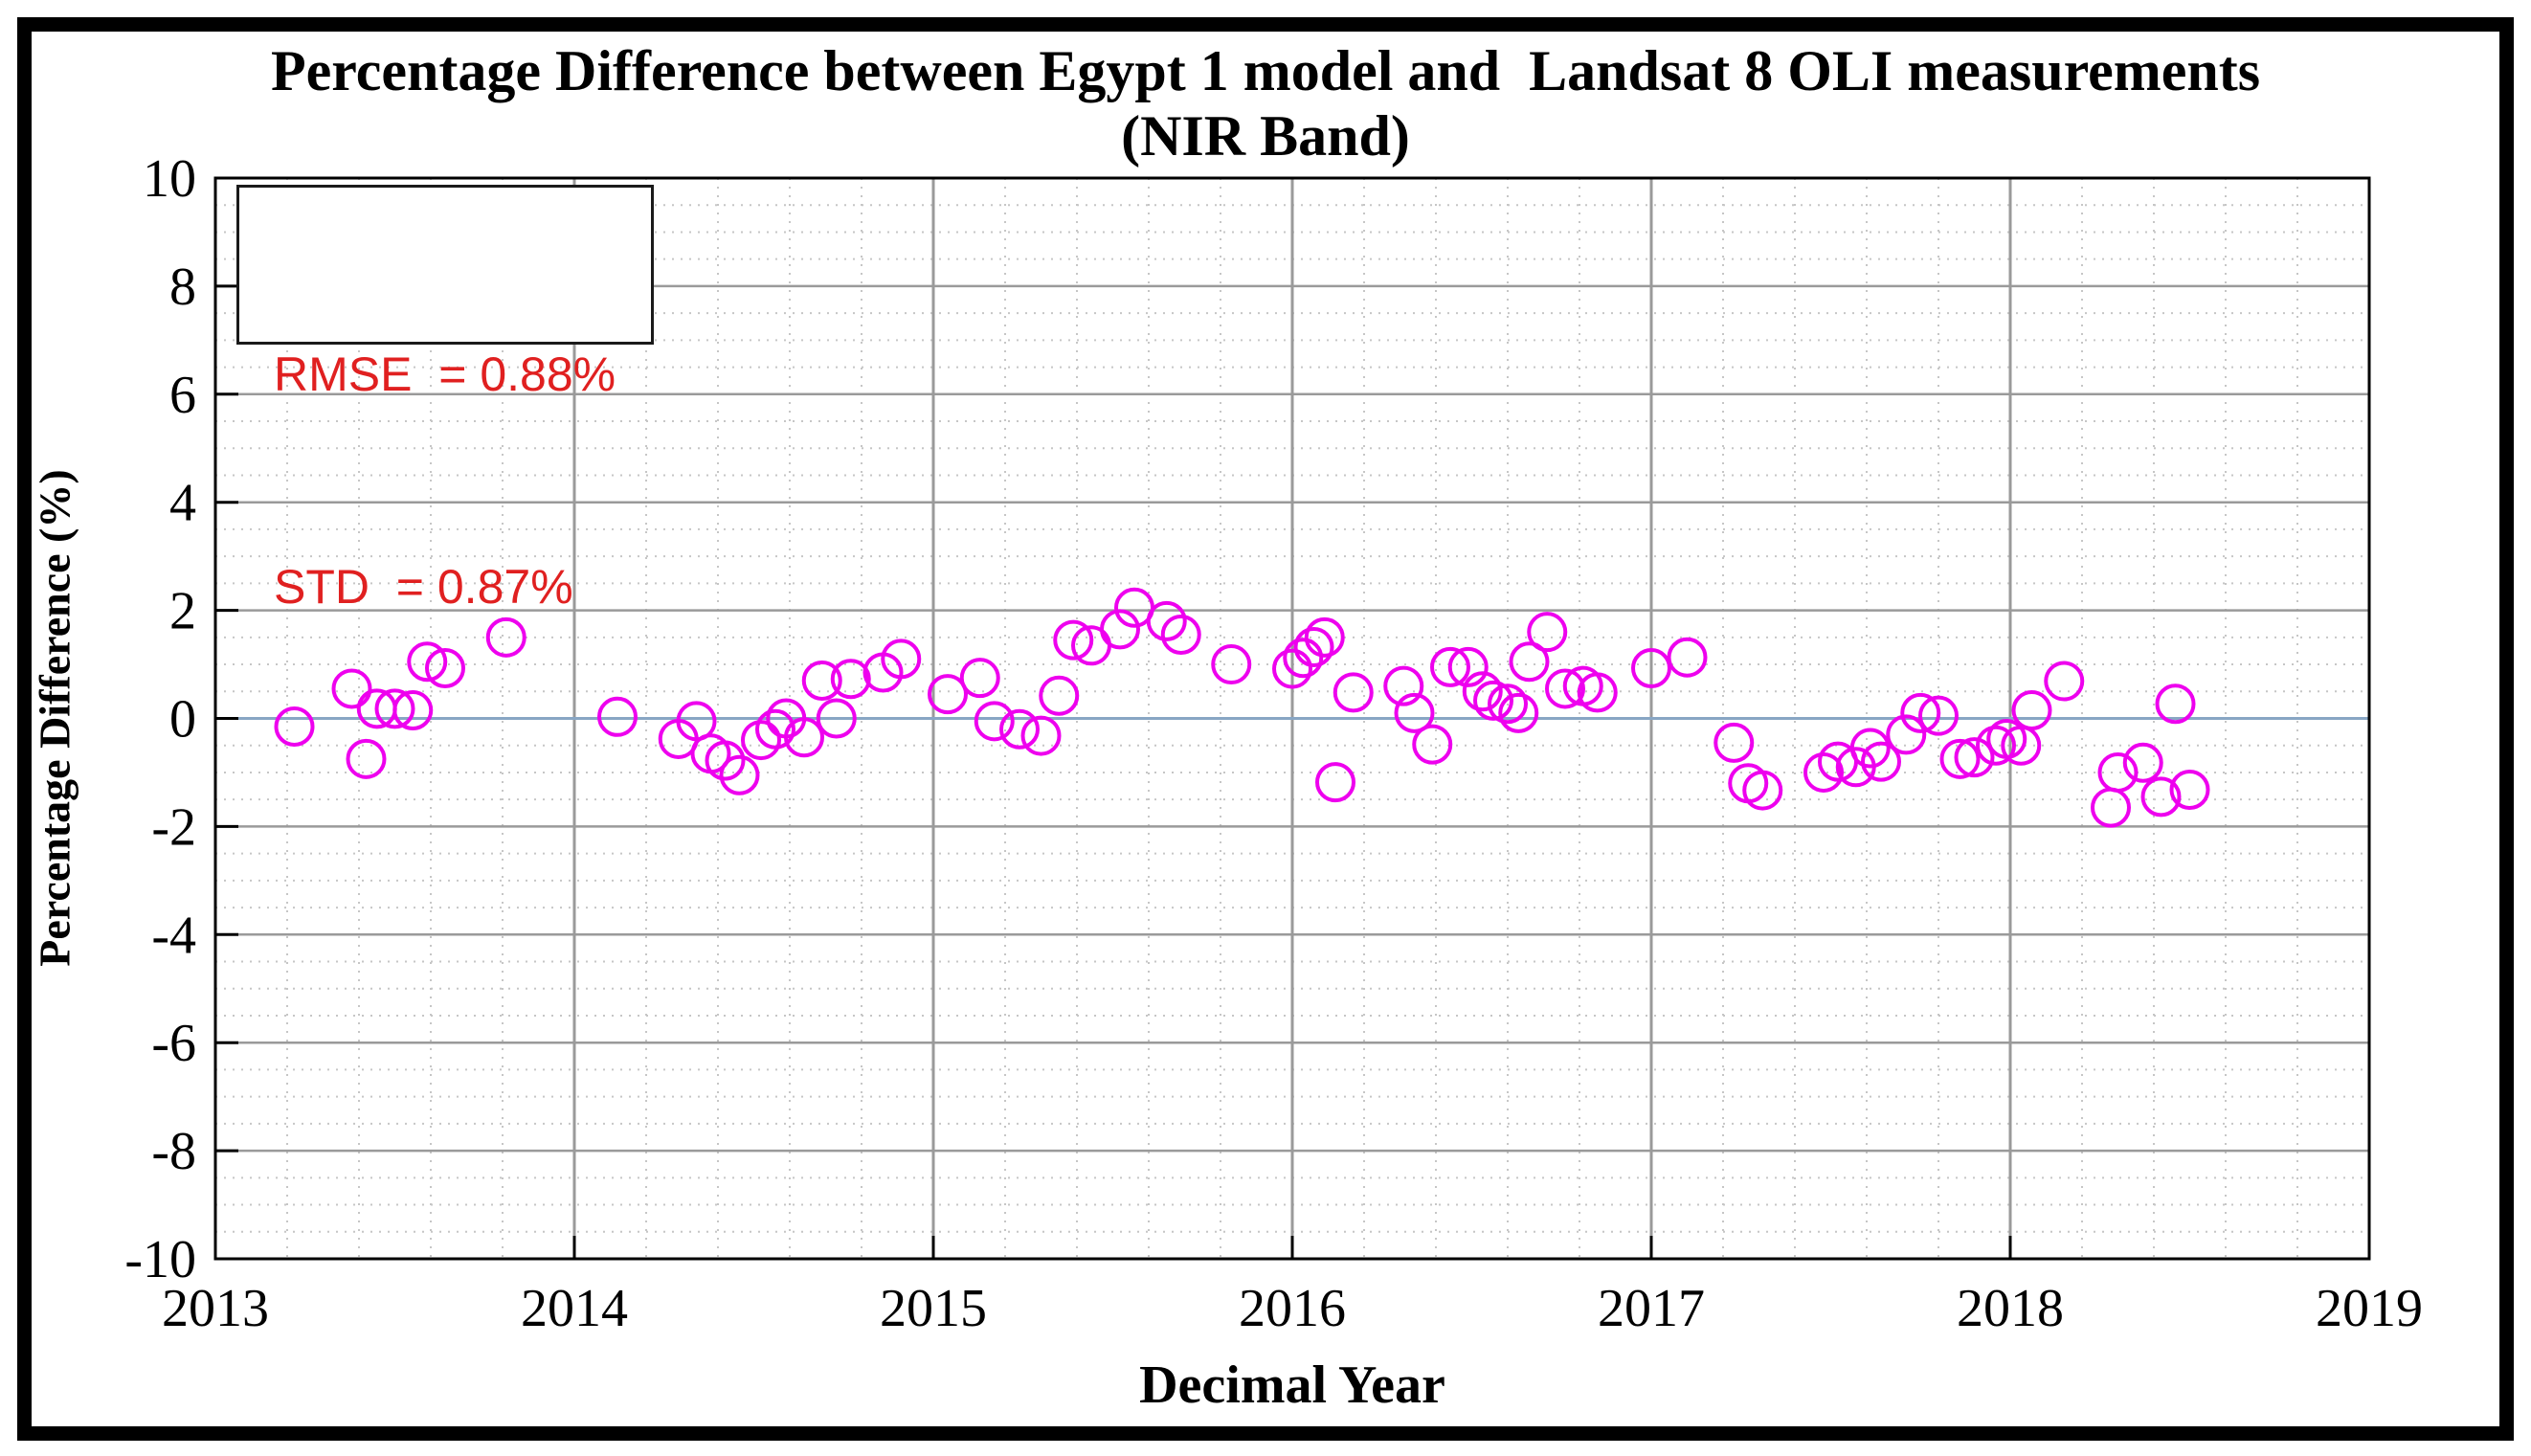 The image size is (2531, 1456). I want to click on x-axis-label: Decimal Year, so click(1292, 1385).